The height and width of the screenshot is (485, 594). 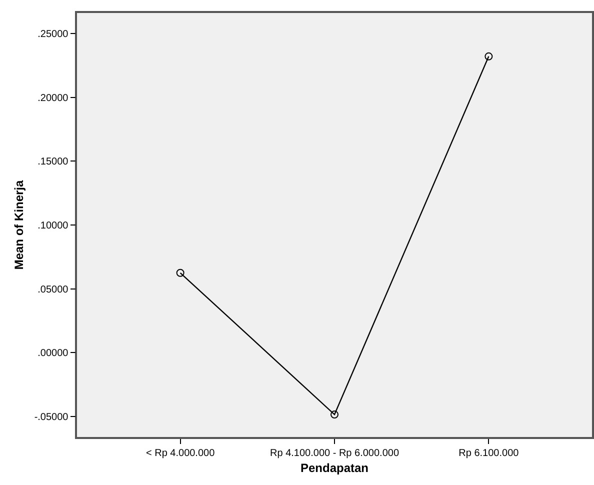 I want to click on y-tick-label: .00000, so click(x=53, y=354).